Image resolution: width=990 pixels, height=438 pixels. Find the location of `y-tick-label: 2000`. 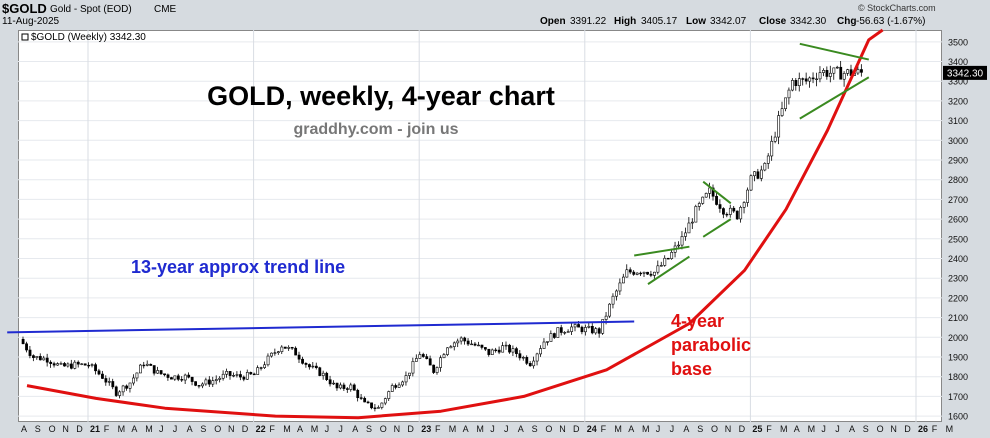

y-tick-label: 2000 is located at coordinates (958, 338).